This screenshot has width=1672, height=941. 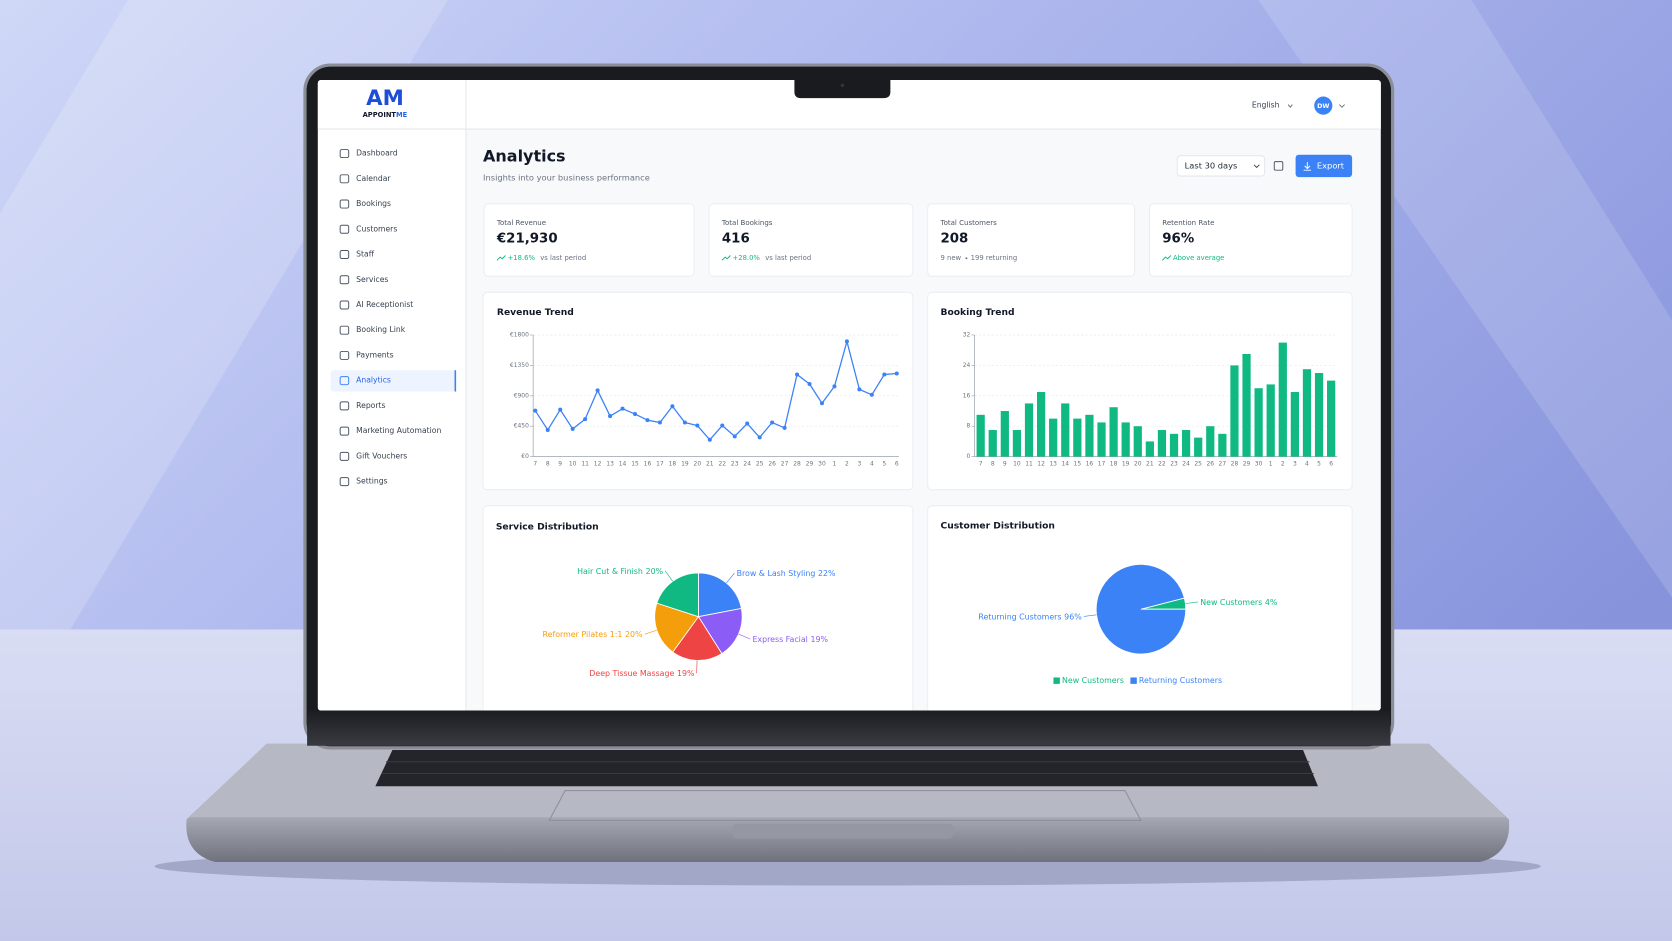 I want to click on x-tick-label: 2, so click(x=847, y=464).